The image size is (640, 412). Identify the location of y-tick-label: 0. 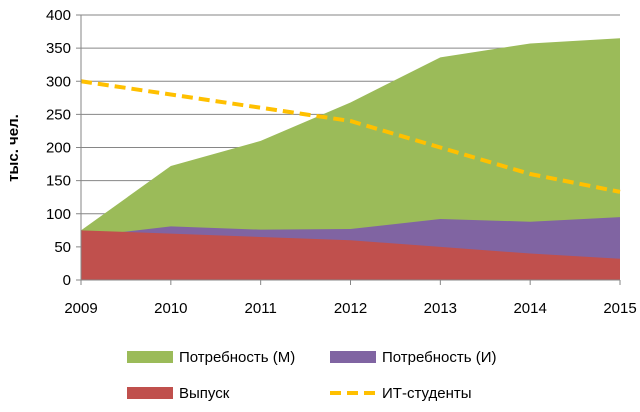
(67, 280).